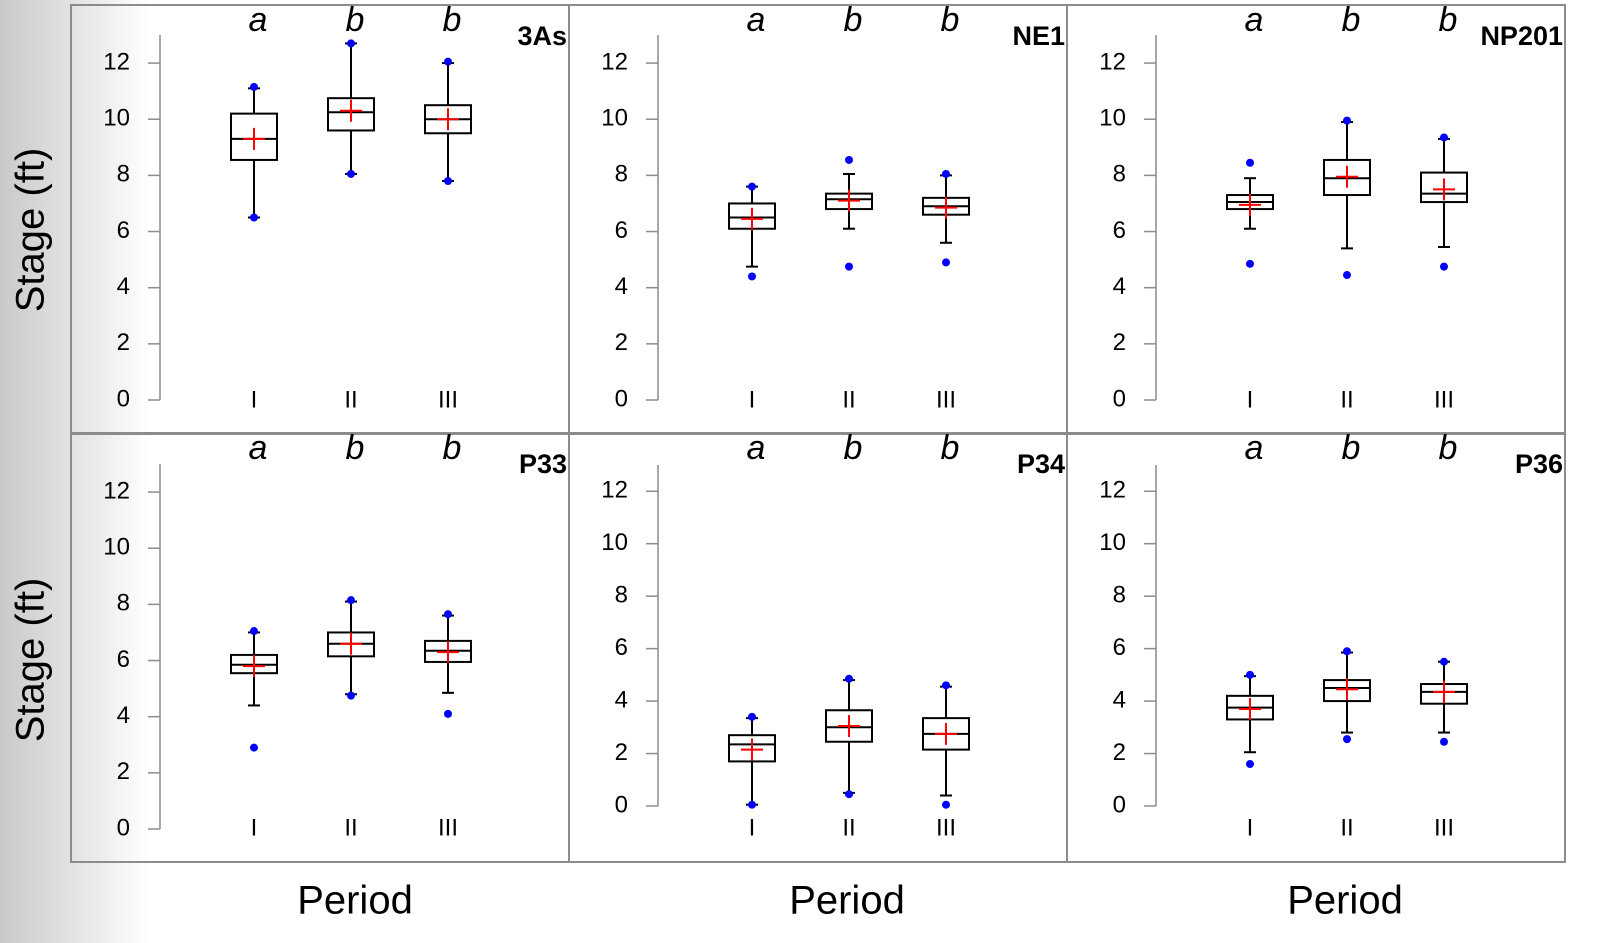 This screenshot has height=943, width=1604. I want to click on y-axis-title: Stage (ft), so click(31, 660).